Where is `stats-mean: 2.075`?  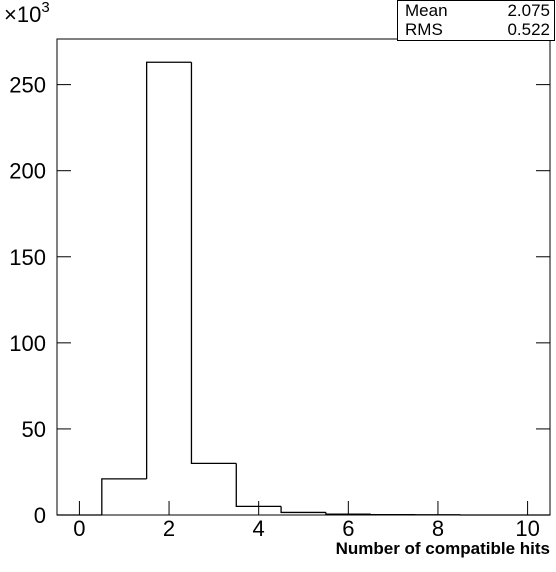 stats-mean: 2.075 is located at coordinates (528, 10).